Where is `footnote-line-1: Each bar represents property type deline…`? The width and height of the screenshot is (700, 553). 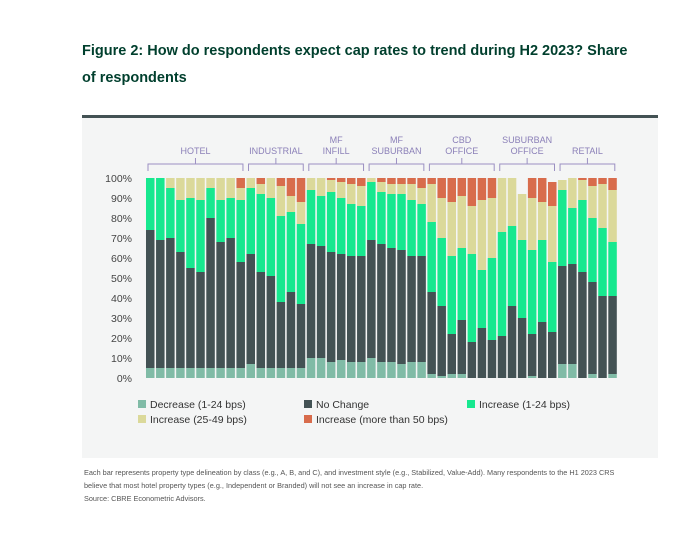 footnote-line-1: Each bar represents property type deline… is located at coordinates (349, 472).